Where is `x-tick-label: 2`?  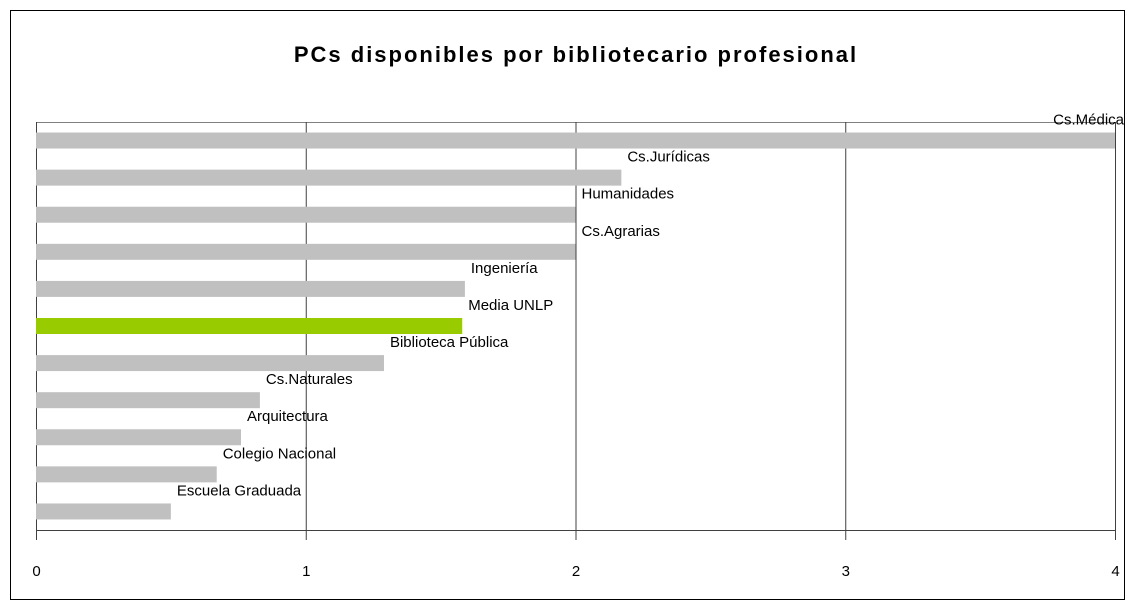 x-tick-label: 2 is located at coordinates (576, 571).